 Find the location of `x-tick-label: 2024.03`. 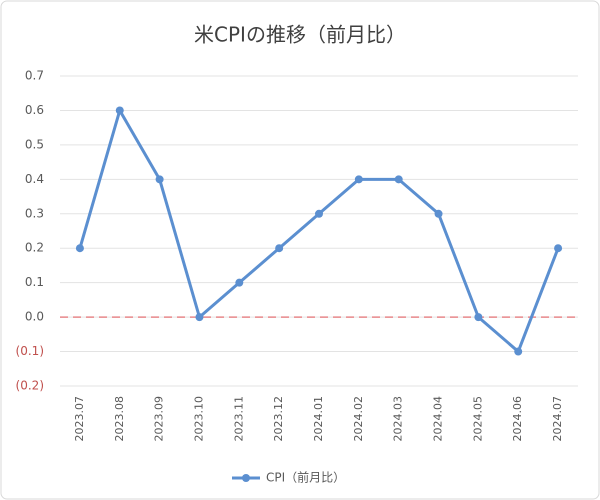

x-tick-label: 2024.03 is located at coordinates (398, 419).